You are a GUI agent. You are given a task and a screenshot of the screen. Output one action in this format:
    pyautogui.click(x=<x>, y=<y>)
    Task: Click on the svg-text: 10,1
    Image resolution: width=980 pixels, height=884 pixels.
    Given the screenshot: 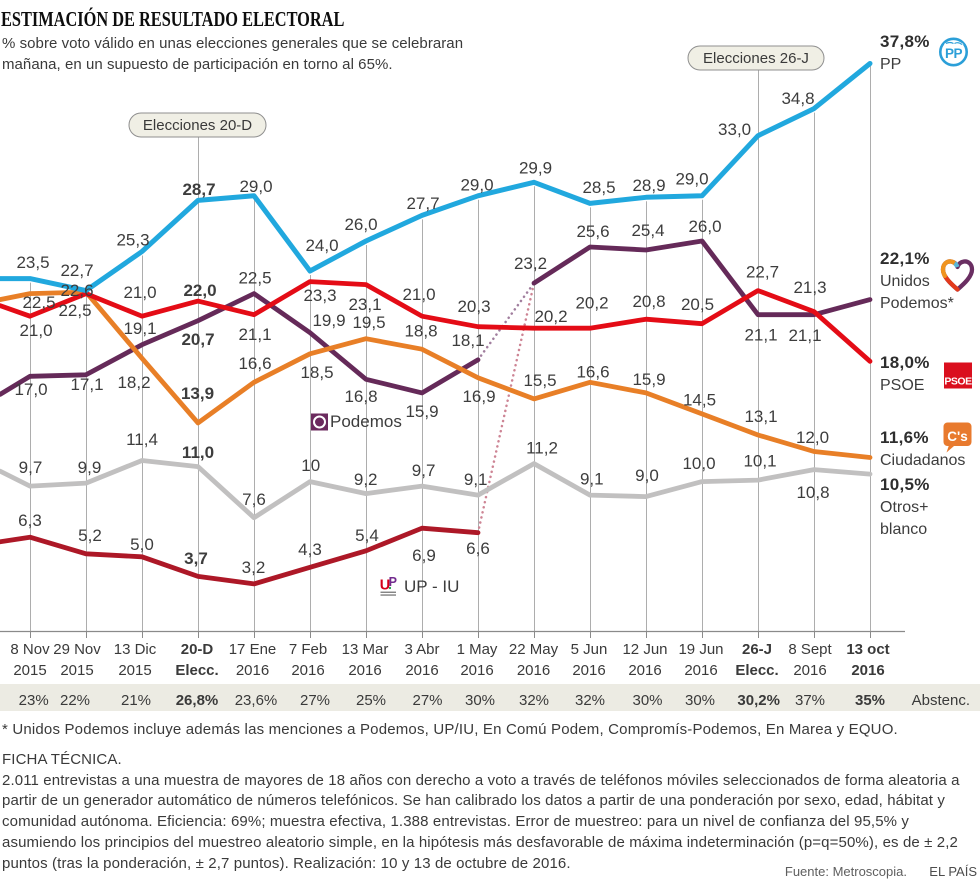 What is the action you would take?
    pyautogui.click(x=759, y=461)
    